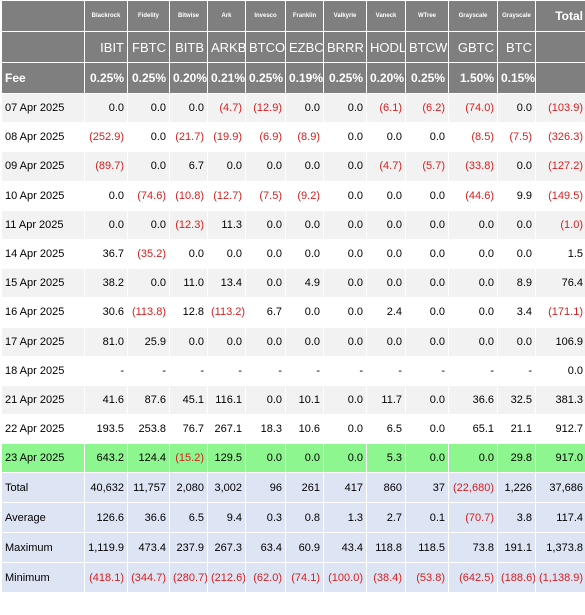 The height and width of the screenshot is (615, 585). I want to click on summary-value: 417, so click(345, 488).